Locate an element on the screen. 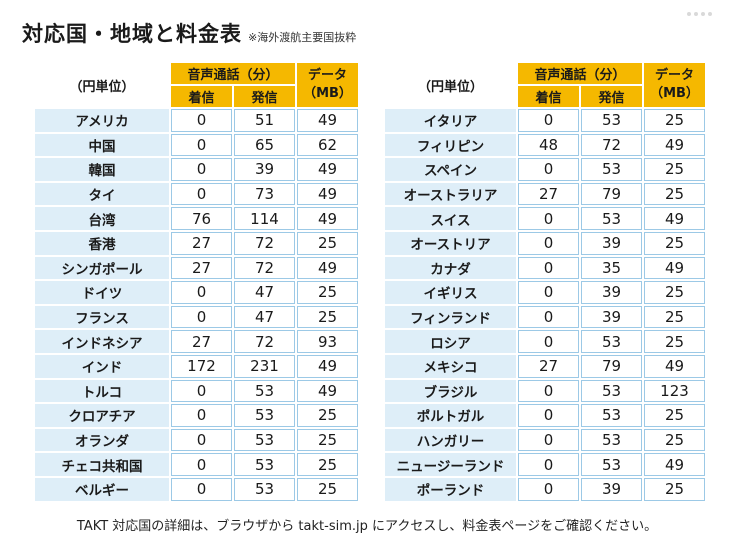  table-row: ベルギー 0 53 25 is located at coordinates (196, 489).